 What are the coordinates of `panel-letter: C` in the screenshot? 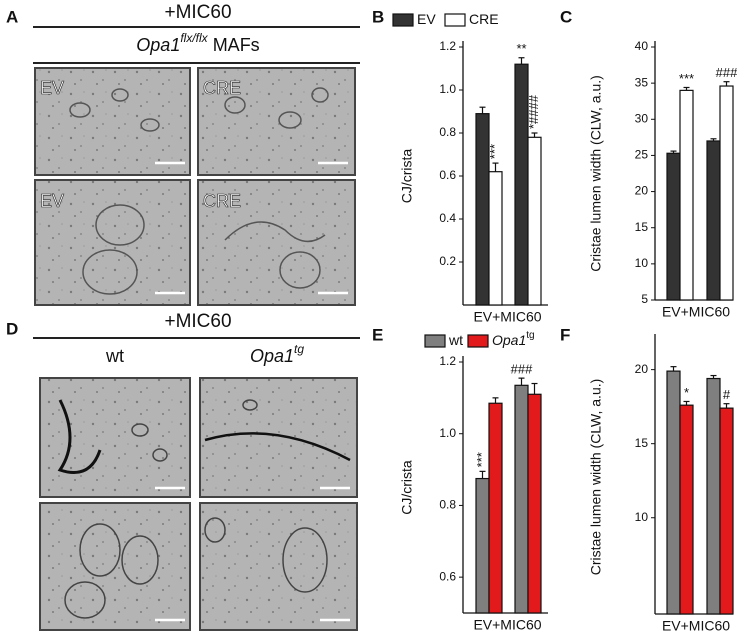 It's located at (566, 16).